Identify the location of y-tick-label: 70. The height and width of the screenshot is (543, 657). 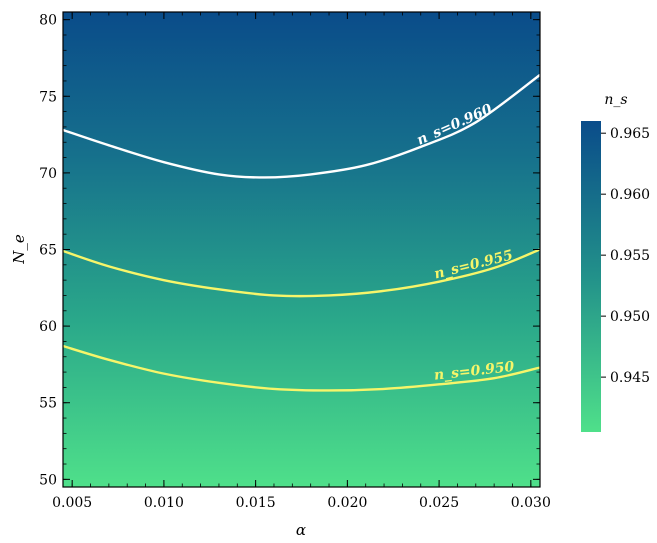
(48, 174).